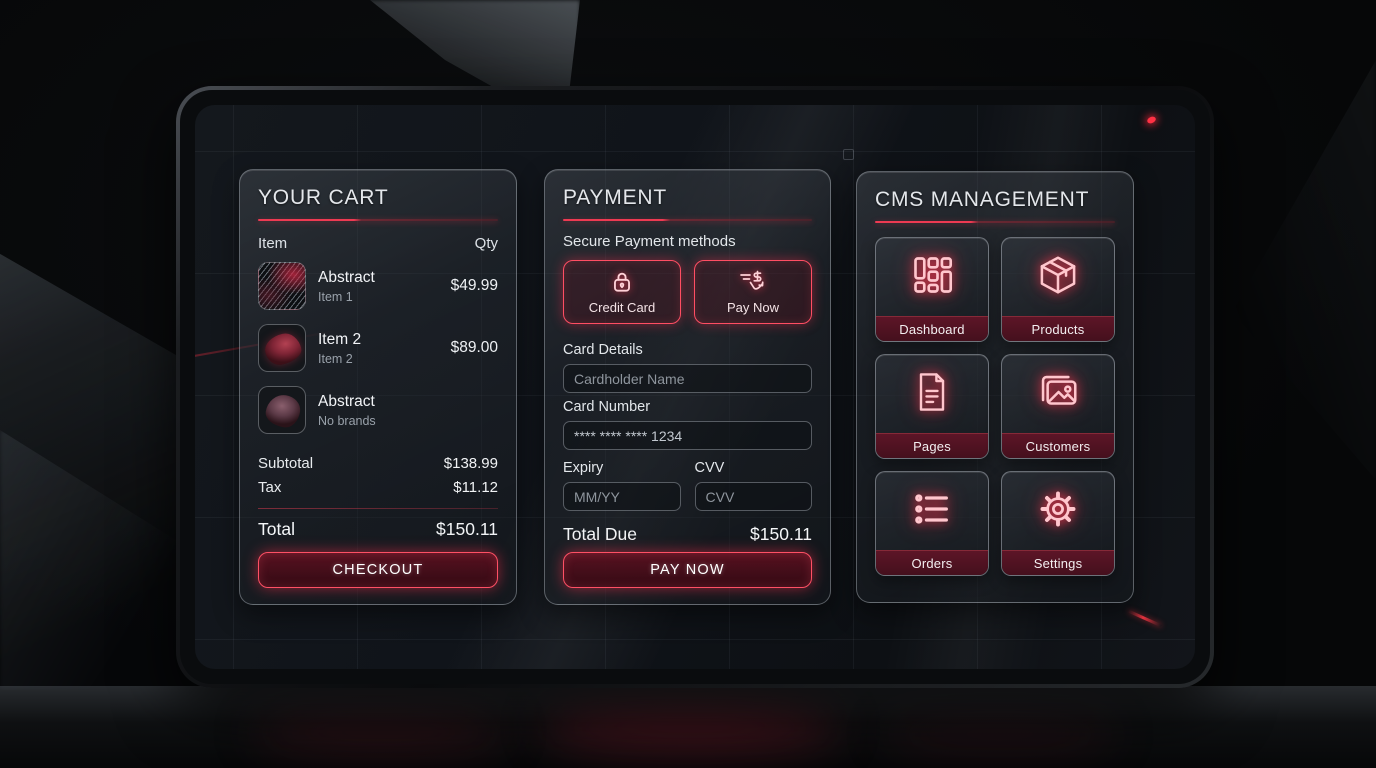 This screenshot has height=768, width=1376. What do you see at coordinates (709, 468) in the screenshot?
I see `cvv-label: CVV` at bounding box center [709, 468].